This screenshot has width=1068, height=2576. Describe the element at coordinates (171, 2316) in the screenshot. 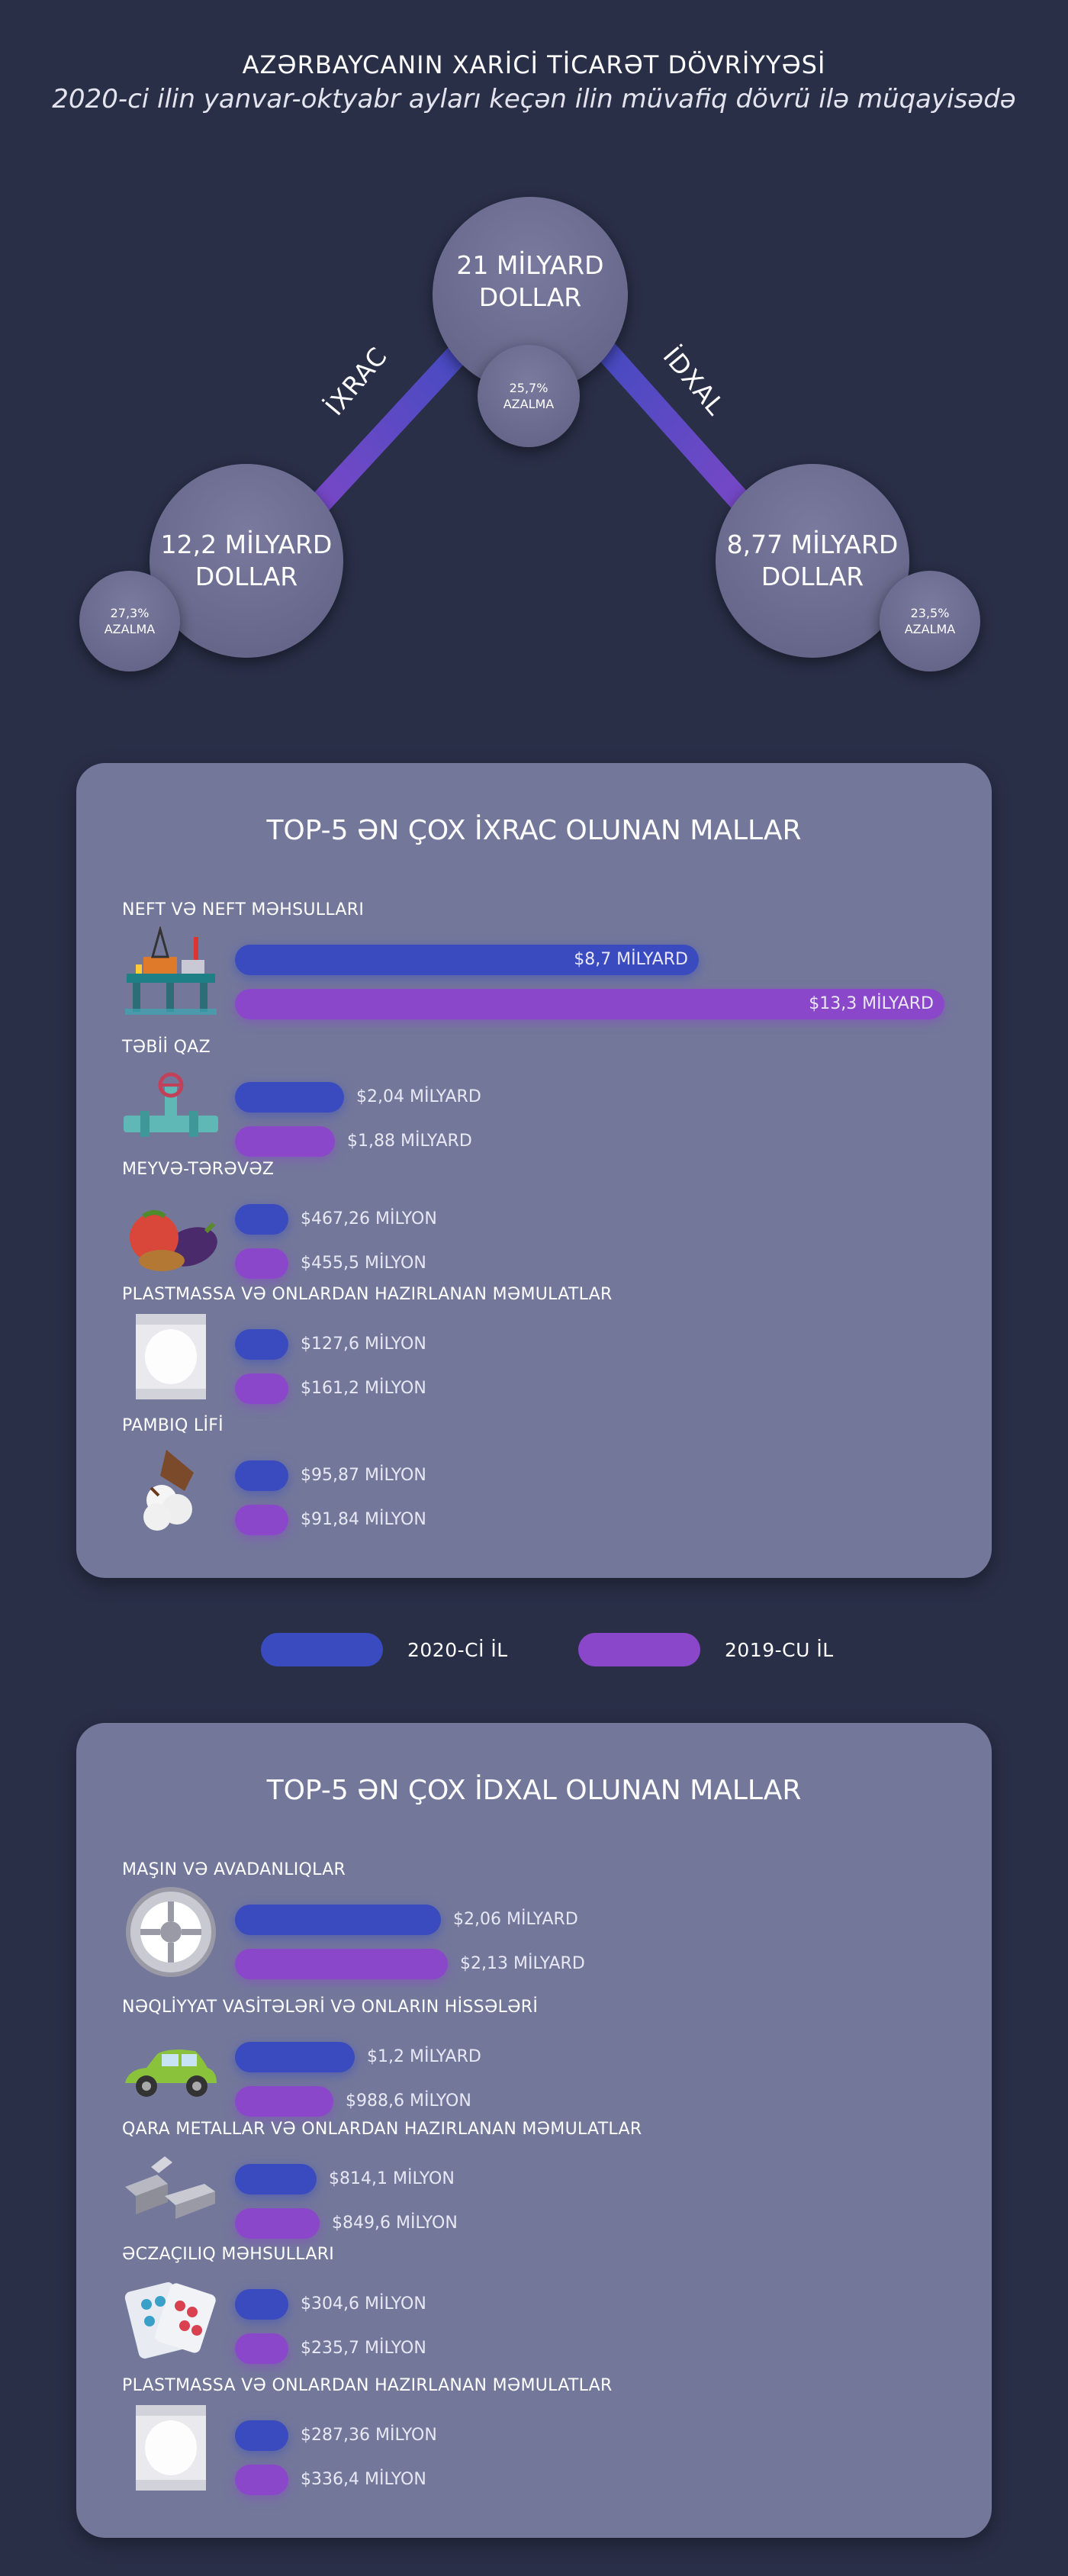

I see `pills-icon` at that location.